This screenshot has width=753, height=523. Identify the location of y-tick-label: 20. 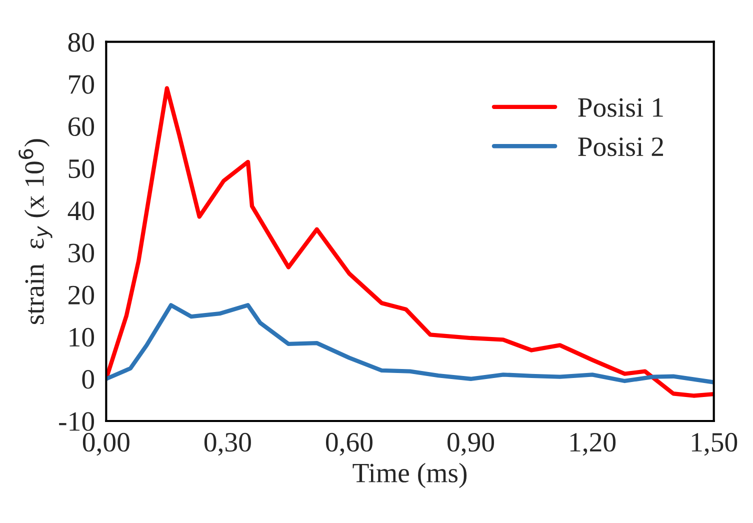
(81, 295).